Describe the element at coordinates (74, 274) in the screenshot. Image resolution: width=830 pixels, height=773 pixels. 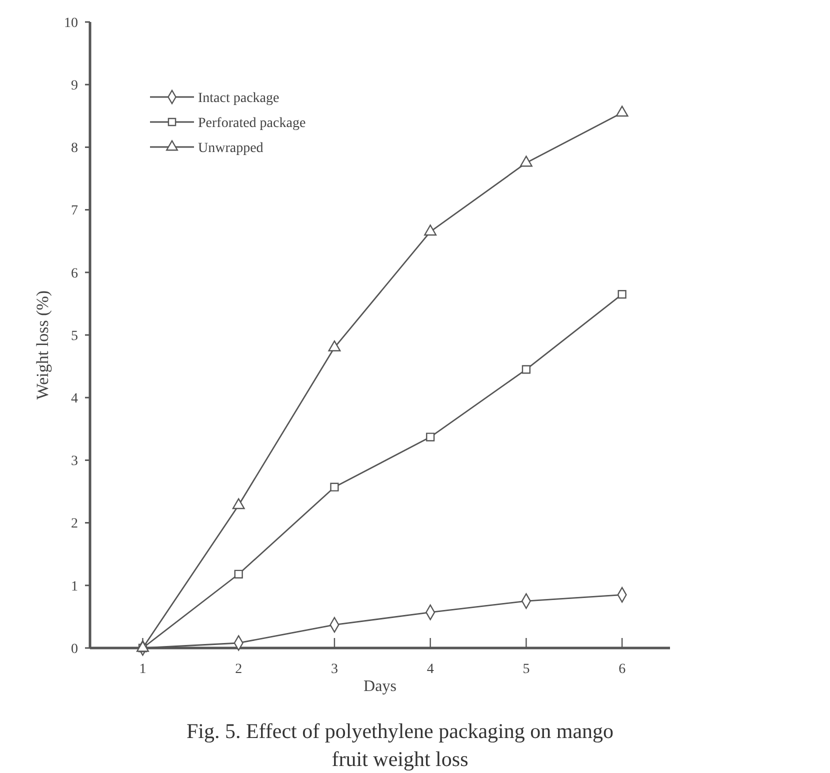
I see `y-tick-label: 6` at that location.